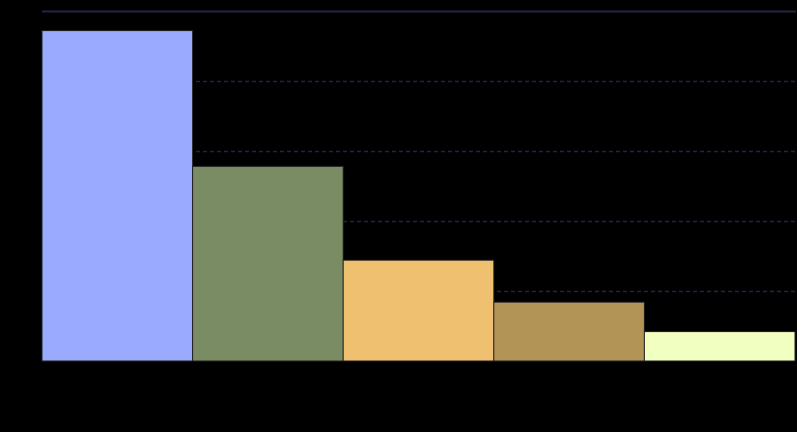  What do you see at coordinates (25, 12) in the screenshot?
I see `y-tick-label: 250` at bounding box center [25, 12].